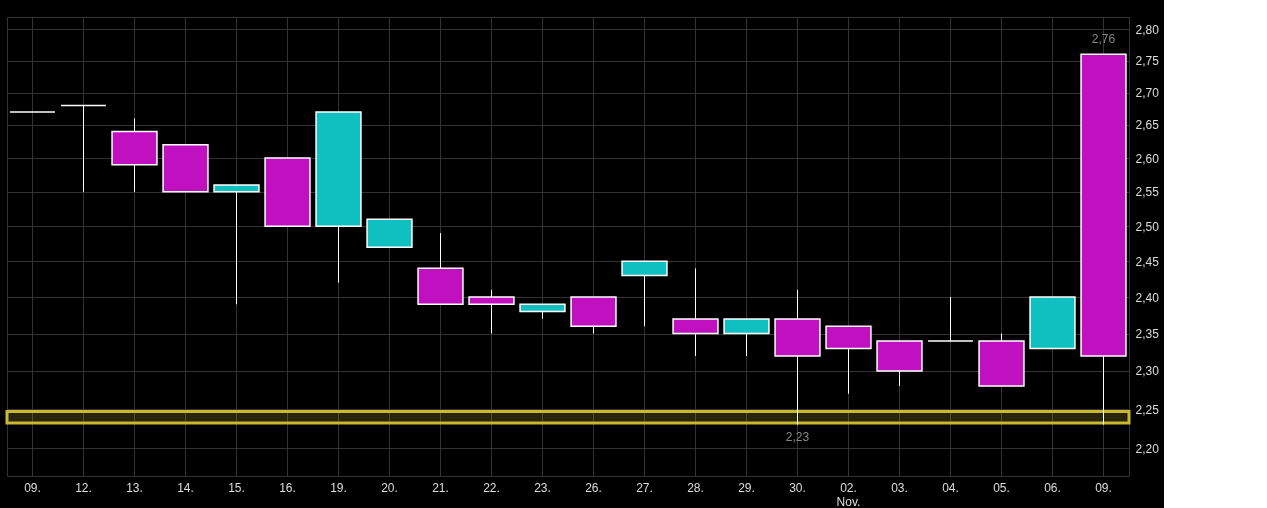 This screenshot has width=1267, height=508. I want to click on y-tick-label: 2,80, so click(1147, 29).